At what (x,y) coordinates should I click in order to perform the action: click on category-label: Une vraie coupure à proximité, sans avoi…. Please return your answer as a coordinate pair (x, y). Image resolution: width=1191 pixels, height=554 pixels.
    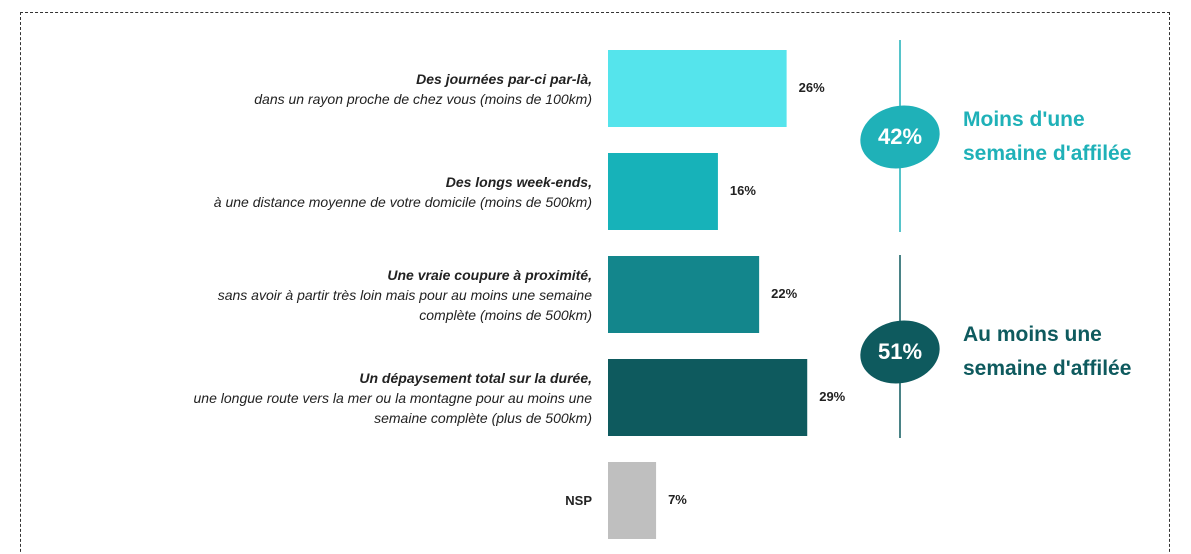
    Looking at the image, I should click on (404, 294).